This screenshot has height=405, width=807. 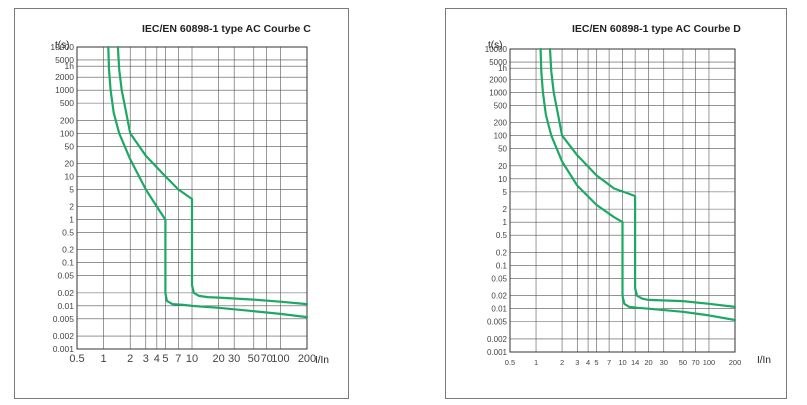 I want to click on chart-title: IEC/EN 60898-1 type AC Courbe D, so click(x=656, y=29).